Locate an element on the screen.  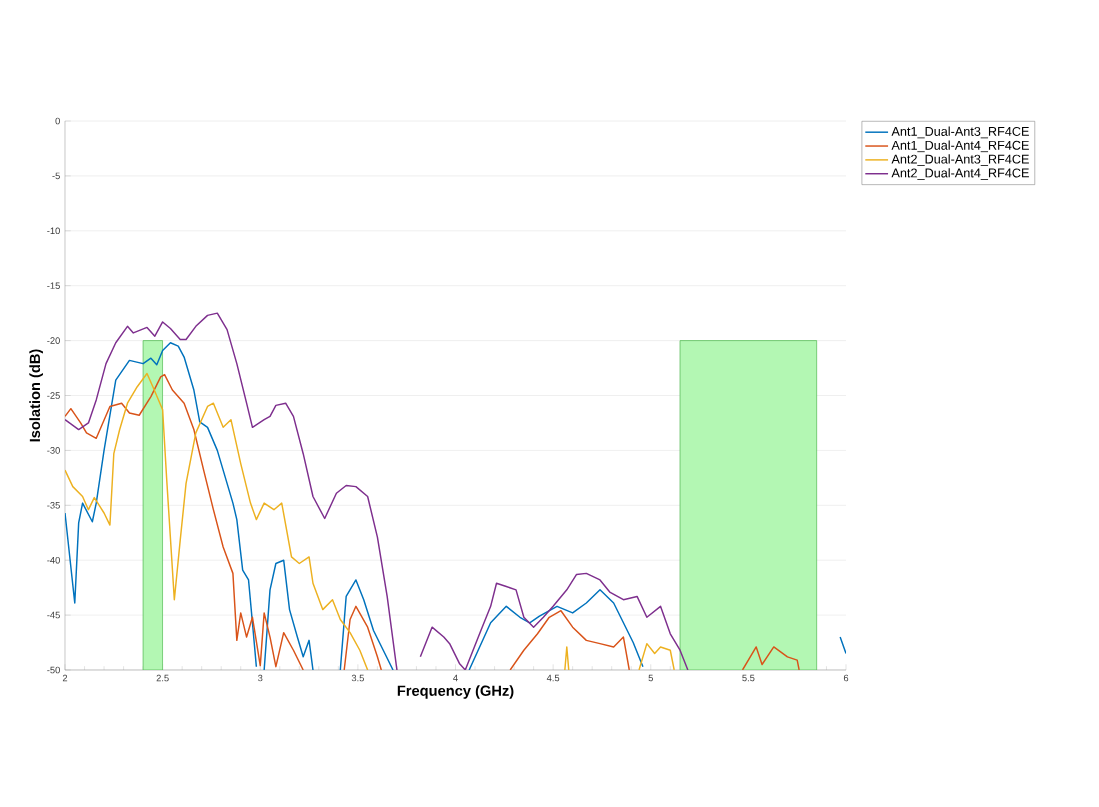
y-tick-label: -5 is located at coordinates (56, 176).